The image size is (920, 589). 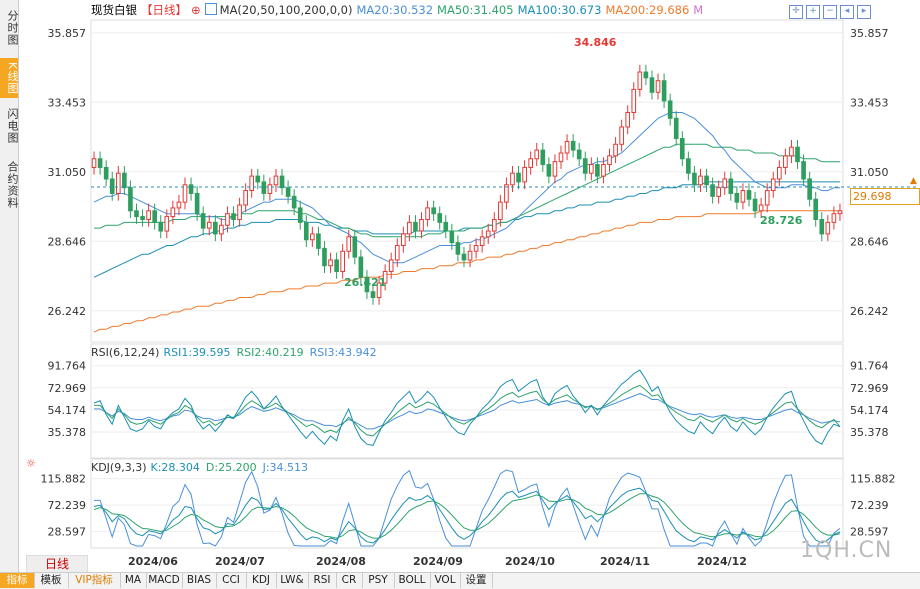 What do you see at coordinates (240, 561) in the screenshot?
I see `x-label: 2024/07` at bounding box center [240, 561].